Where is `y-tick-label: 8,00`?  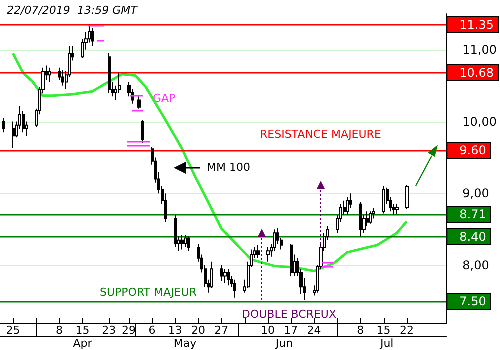
y-tick-label: 8,00 is located at coordinates (476, 265).